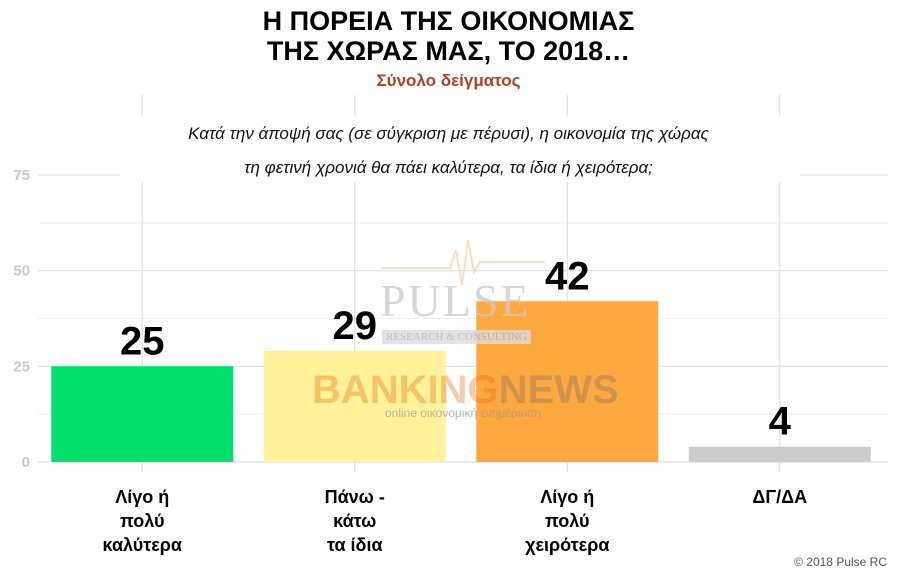 This screenshot has height=575, width=897. Describe the element at coordinates (354, 521) in the screenshot. I see `x-tick-label: Πάνω - κάτω τα ίδια` at that location.